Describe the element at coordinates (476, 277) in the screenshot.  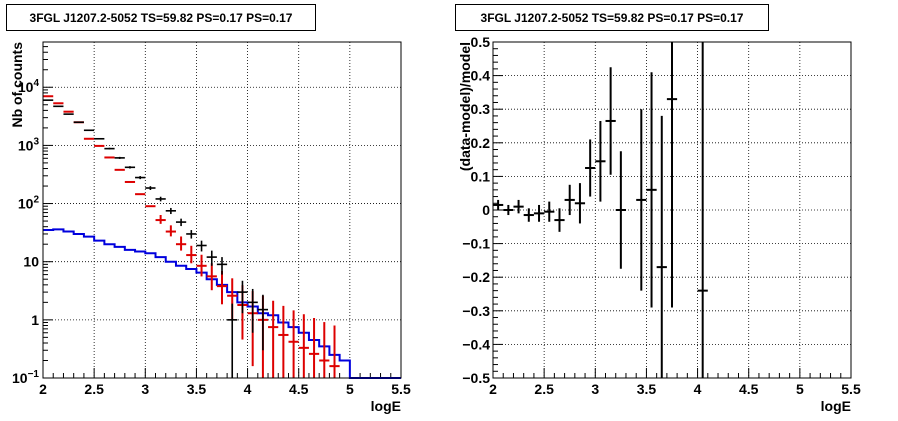
I see `y-tick-label: −0.2` at that location.